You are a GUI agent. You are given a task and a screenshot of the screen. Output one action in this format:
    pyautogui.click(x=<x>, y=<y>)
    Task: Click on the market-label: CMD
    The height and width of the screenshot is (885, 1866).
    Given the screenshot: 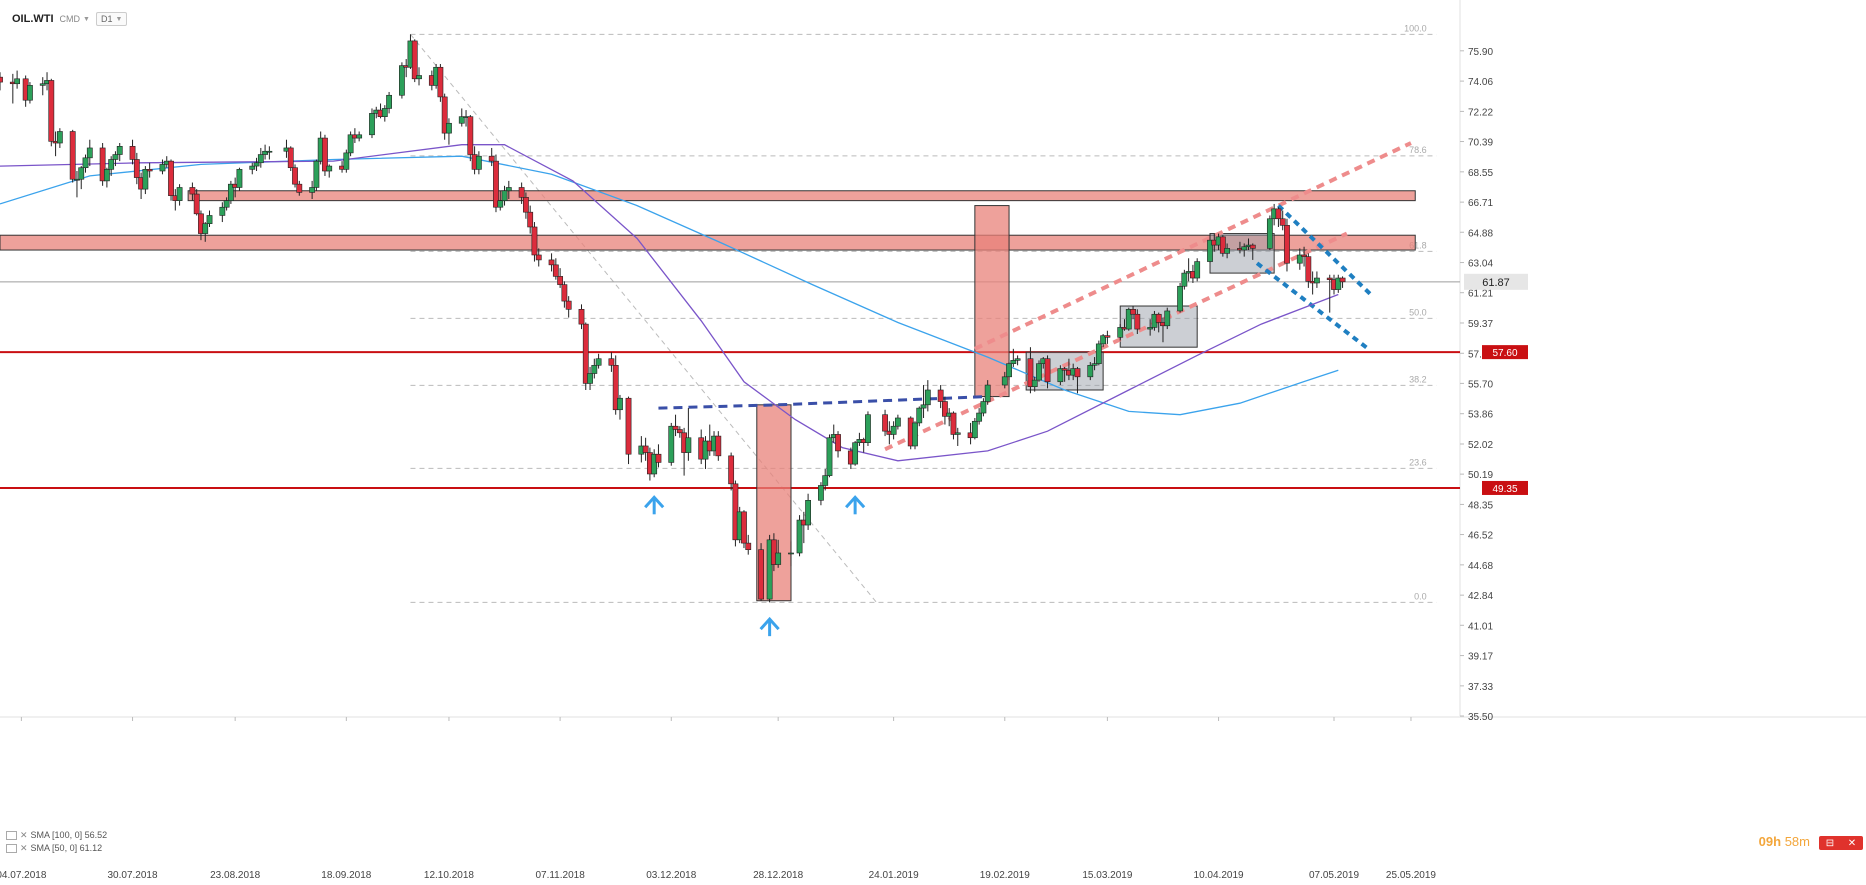 What is the action you would take?
    pyautogui.click(x=70, y=19)
    